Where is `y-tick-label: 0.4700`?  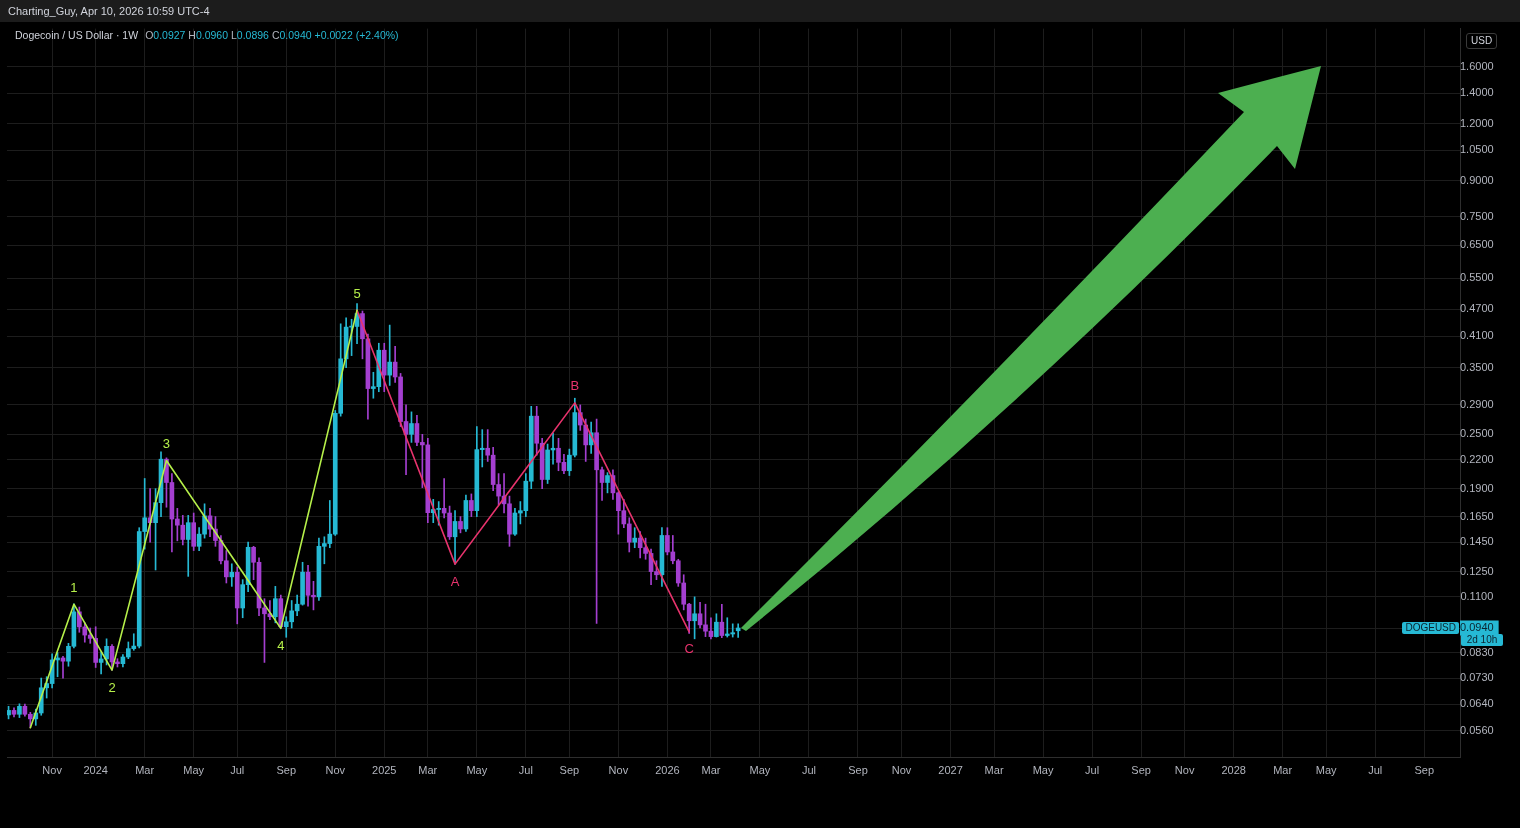
y-tick-label: 0.4700 is located at coordinates (1476, 308).